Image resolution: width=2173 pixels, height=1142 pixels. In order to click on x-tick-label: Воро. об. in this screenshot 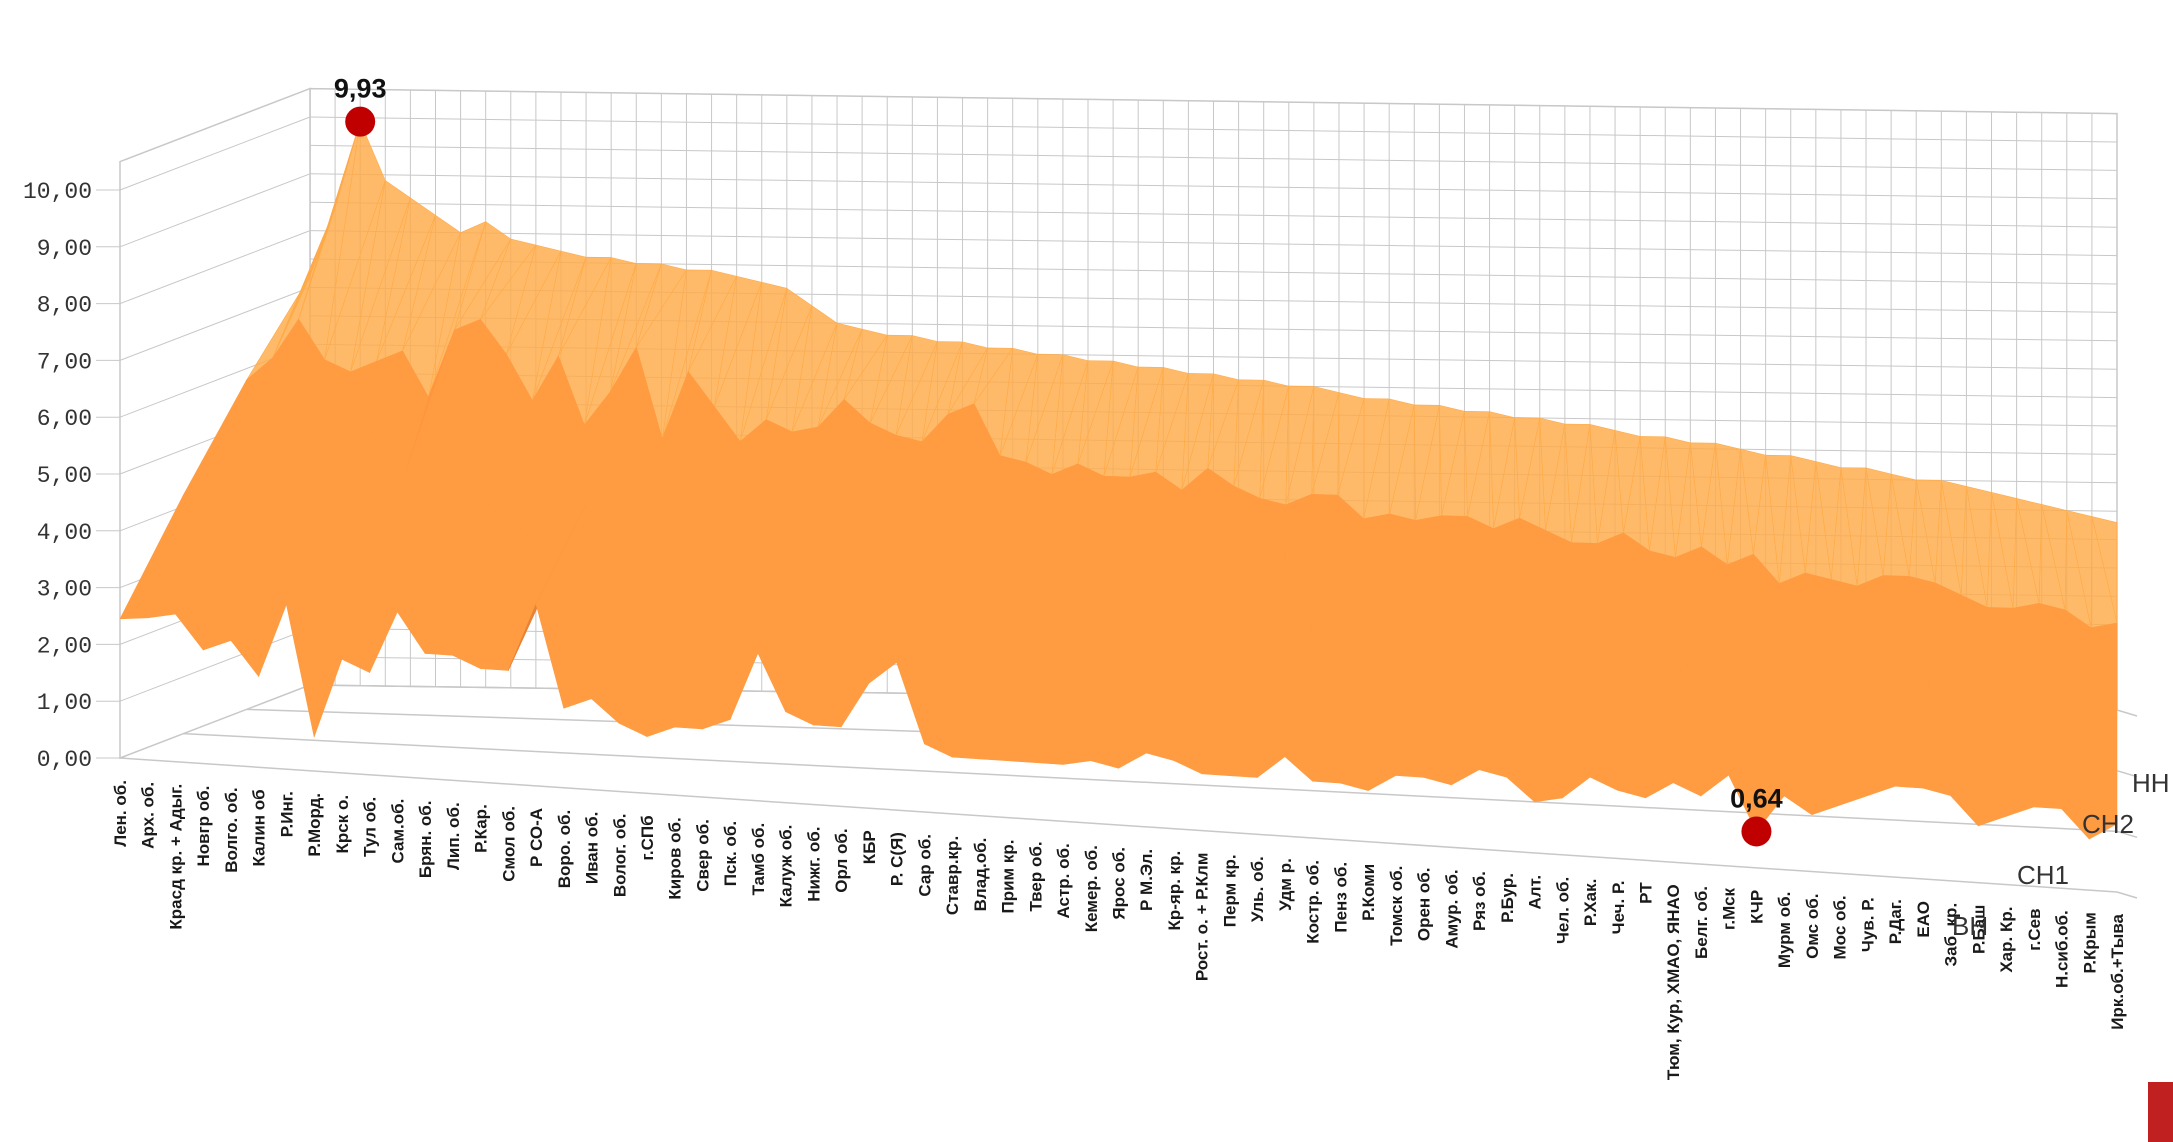, I will do `click(564, 849)`.